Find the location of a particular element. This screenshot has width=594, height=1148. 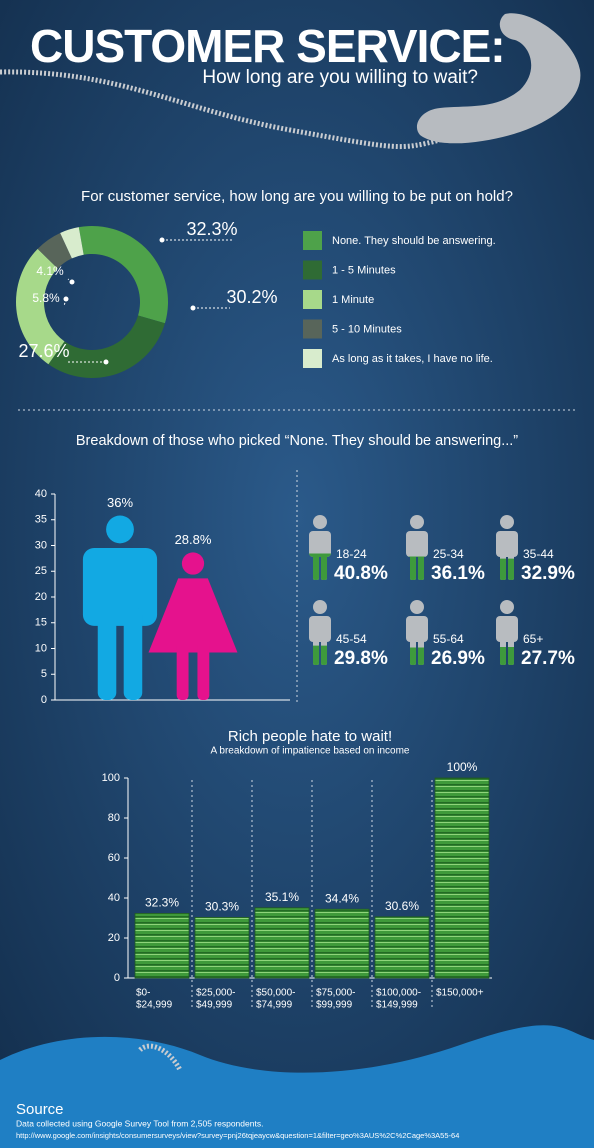

x-tick-label: $149,999 is located at coordinates (397, 1005).